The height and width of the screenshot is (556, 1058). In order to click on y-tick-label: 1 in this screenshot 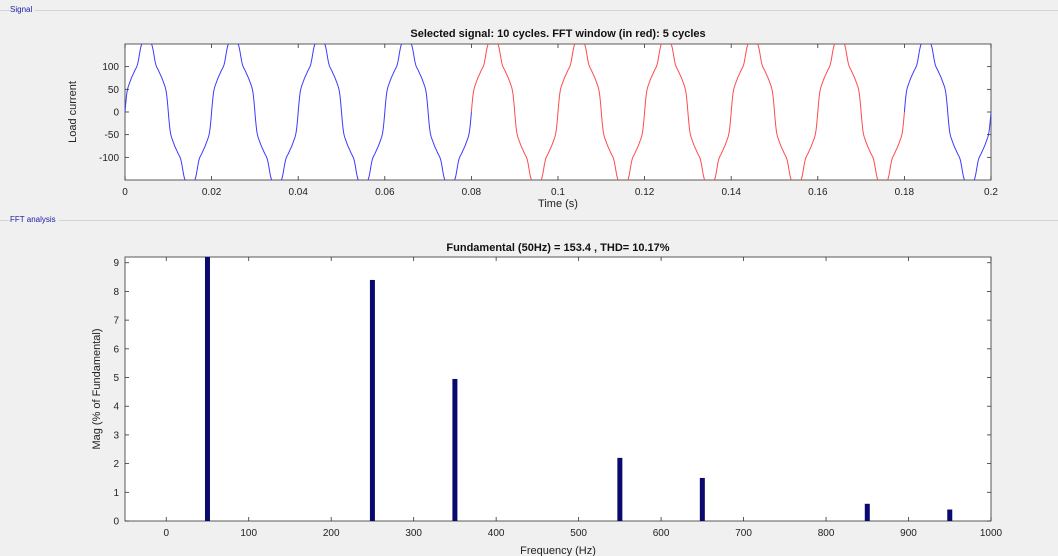, I will do `click(116, 493)`.